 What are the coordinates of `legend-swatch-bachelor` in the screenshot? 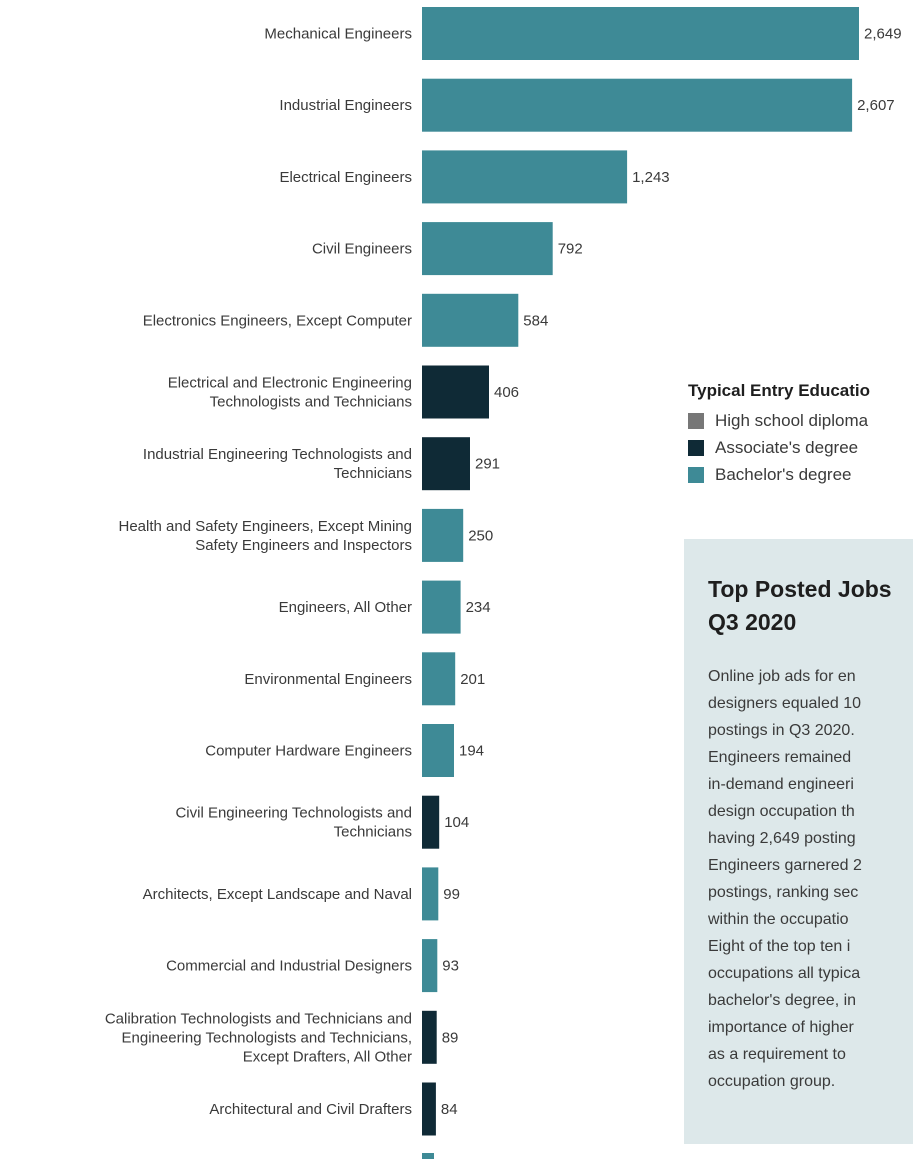 It's located at (696, 474).